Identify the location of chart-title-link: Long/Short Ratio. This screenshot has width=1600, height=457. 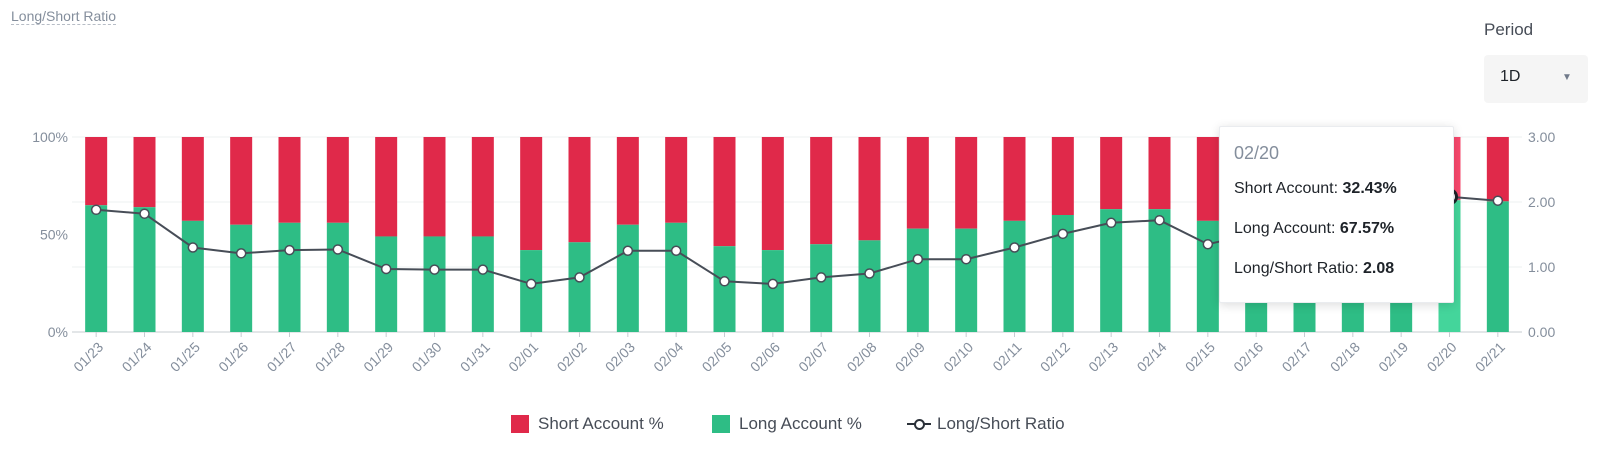
(64, 16).